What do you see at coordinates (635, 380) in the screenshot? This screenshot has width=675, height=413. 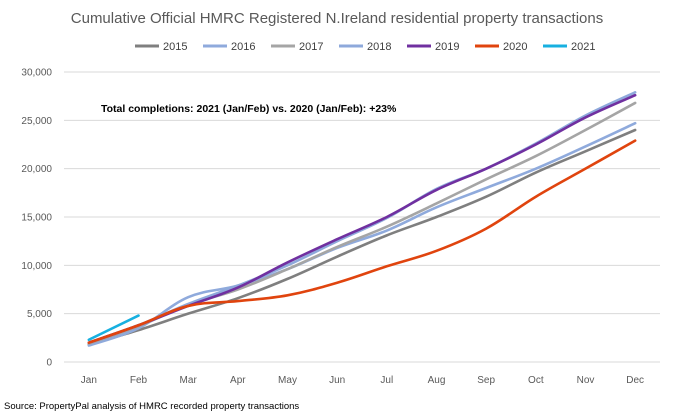 I see `x-tick-label: Dec` at bounding box center [635, 380].